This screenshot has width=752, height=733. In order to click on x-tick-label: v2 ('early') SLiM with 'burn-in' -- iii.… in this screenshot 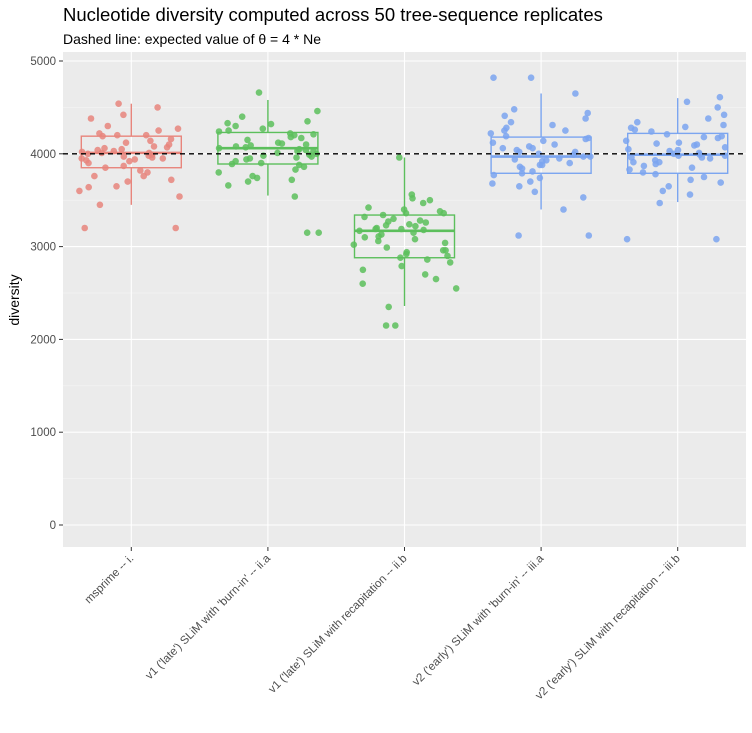, I will do `click(478, 620)`.